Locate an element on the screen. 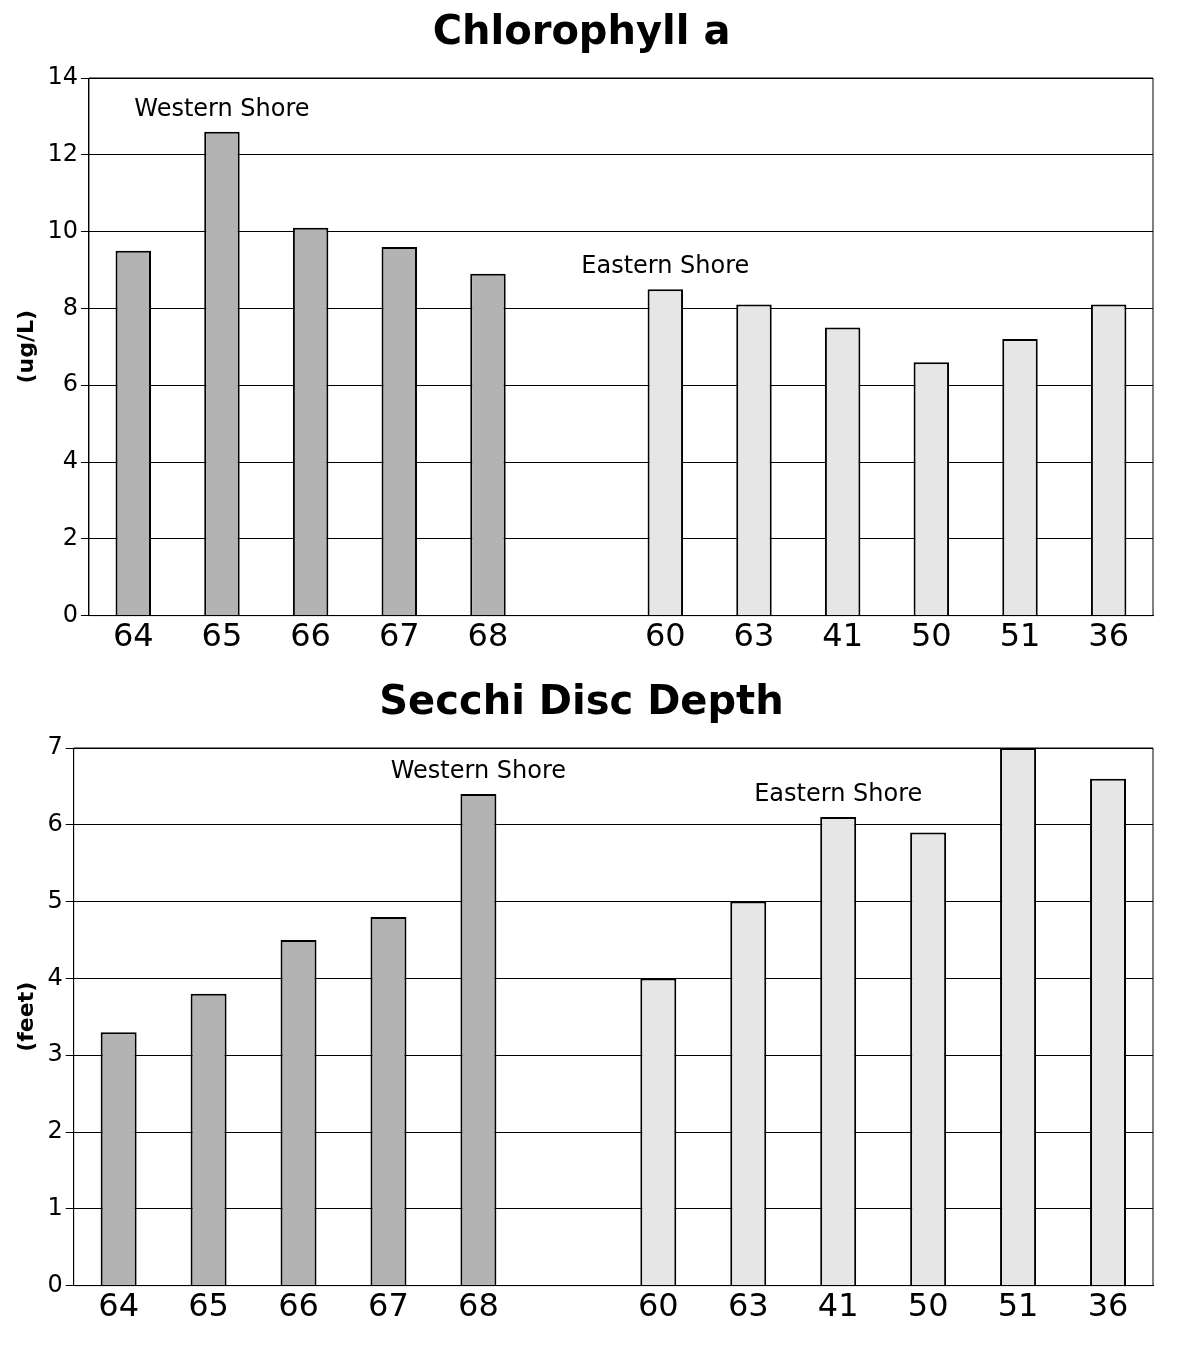 This screenshot has height=1350, width=1183. y-tick-label: 5 is located at coordinates (55, 899).